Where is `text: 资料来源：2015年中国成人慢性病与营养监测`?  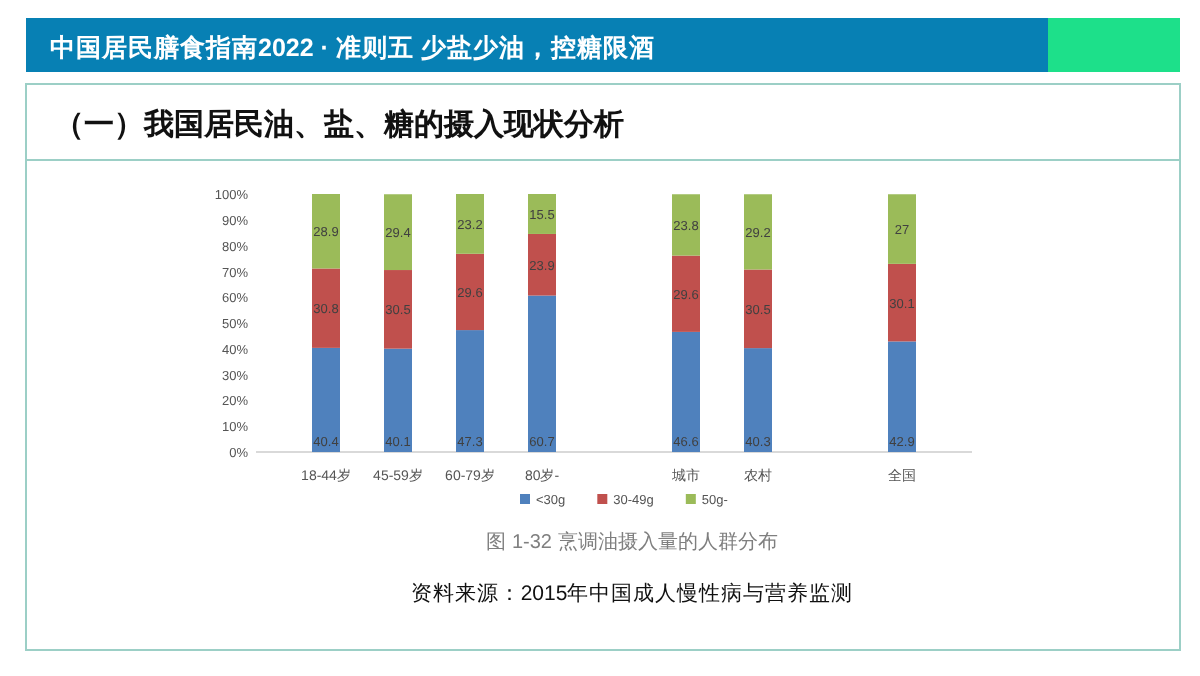
text: 资料来源：2015年中国成人慢性病与营养监测 is located at coordinates (632, 593).